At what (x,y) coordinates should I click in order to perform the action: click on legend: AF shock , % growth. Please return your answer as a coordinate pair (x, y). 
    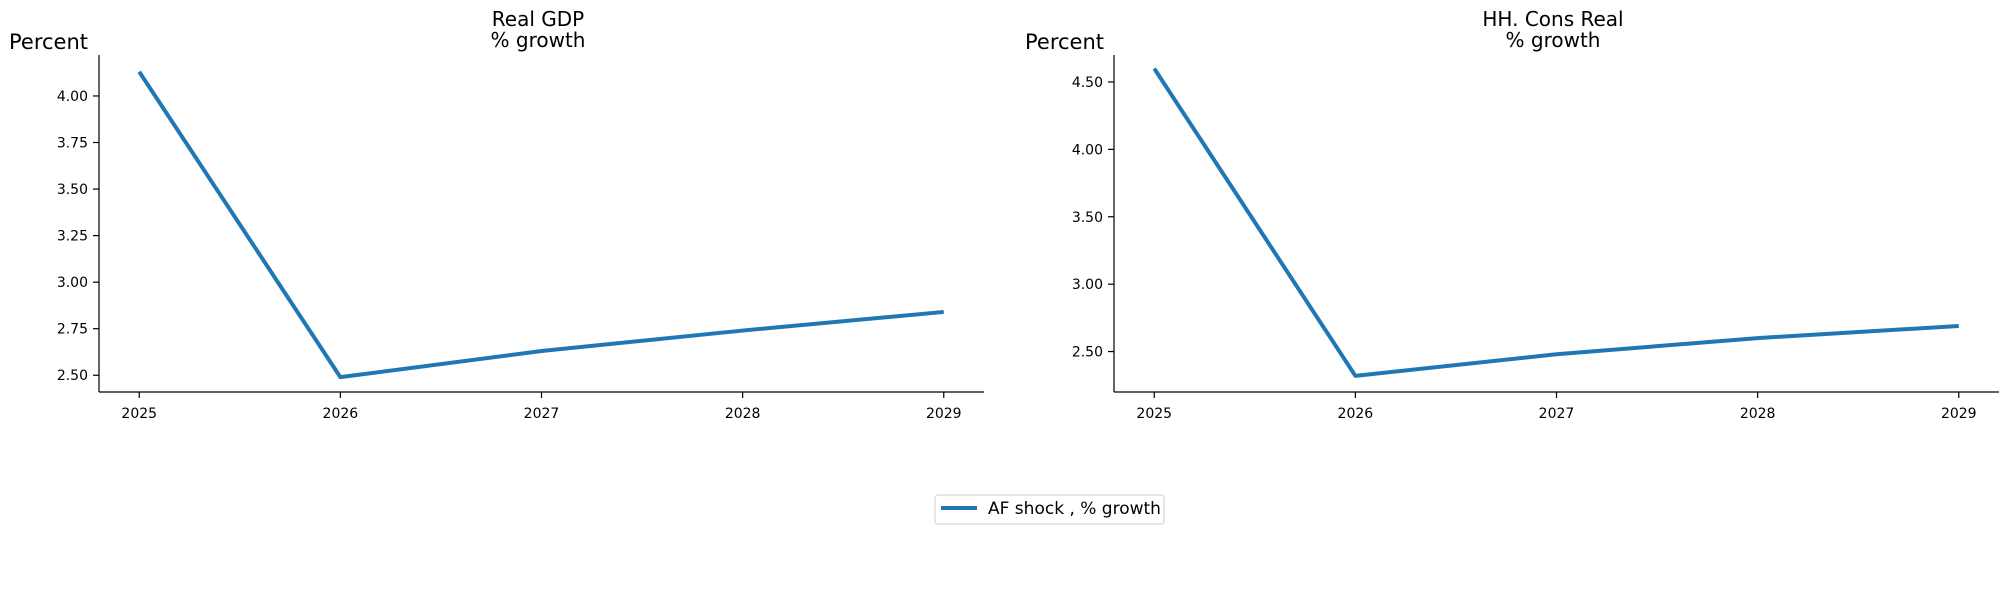
    Looking at the image, I should click on (1049, 509).